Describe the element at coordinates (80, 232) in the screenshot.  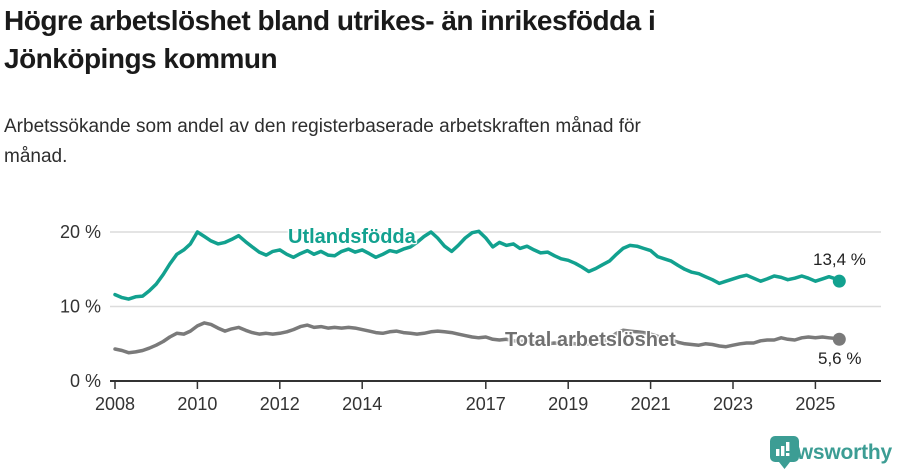
I see `y-axis-tick-label: 20 %` at that location.